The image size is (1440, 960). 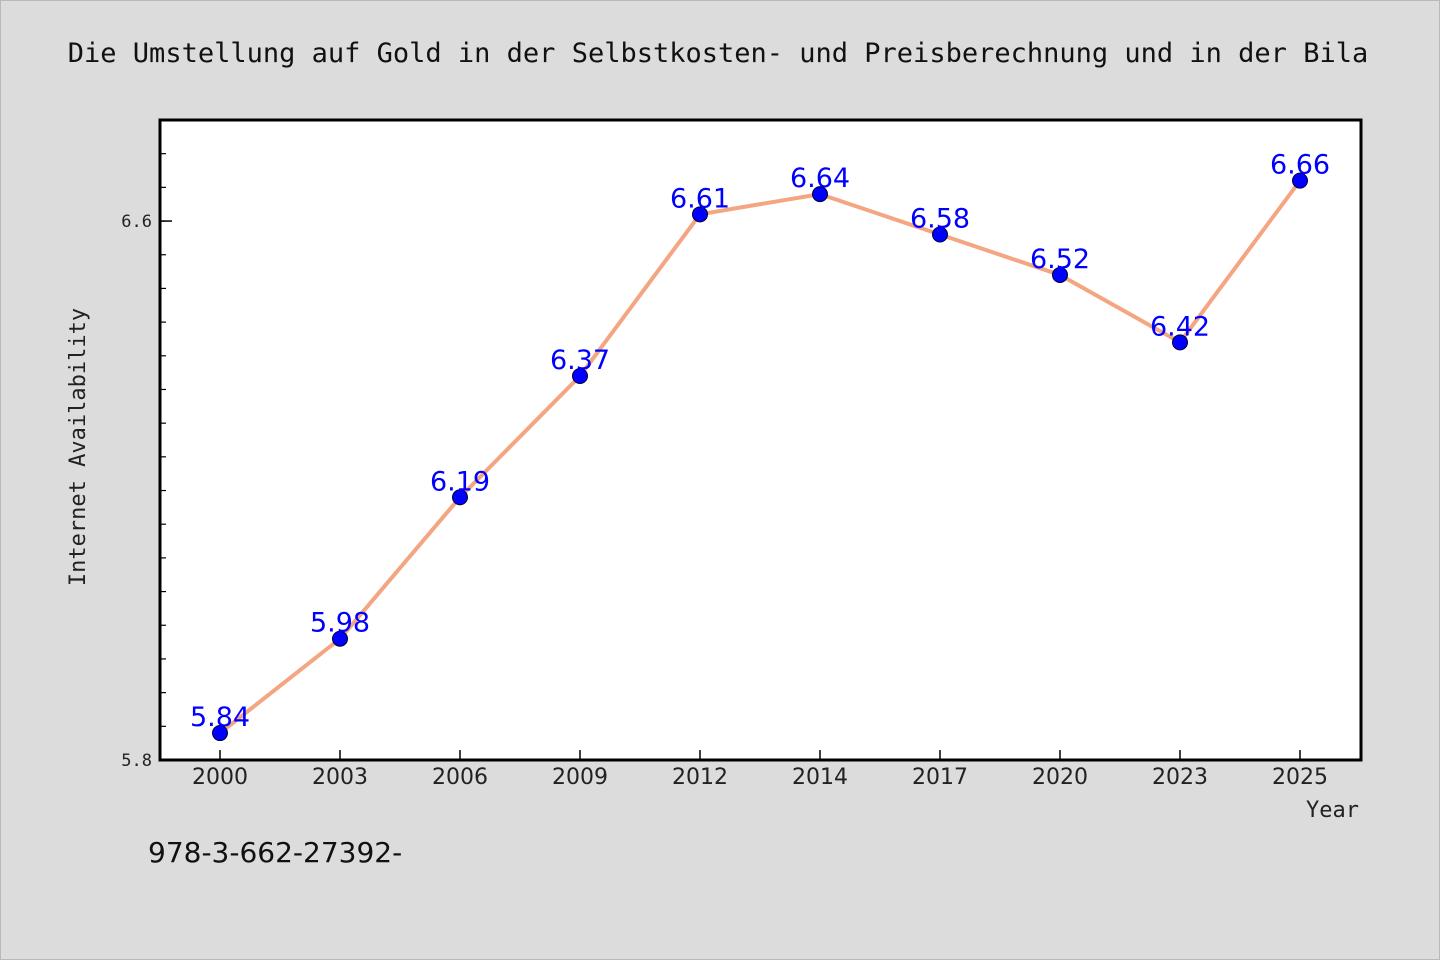 I want to click on y-tick-label: 5.8, so click(x=136, y=761).